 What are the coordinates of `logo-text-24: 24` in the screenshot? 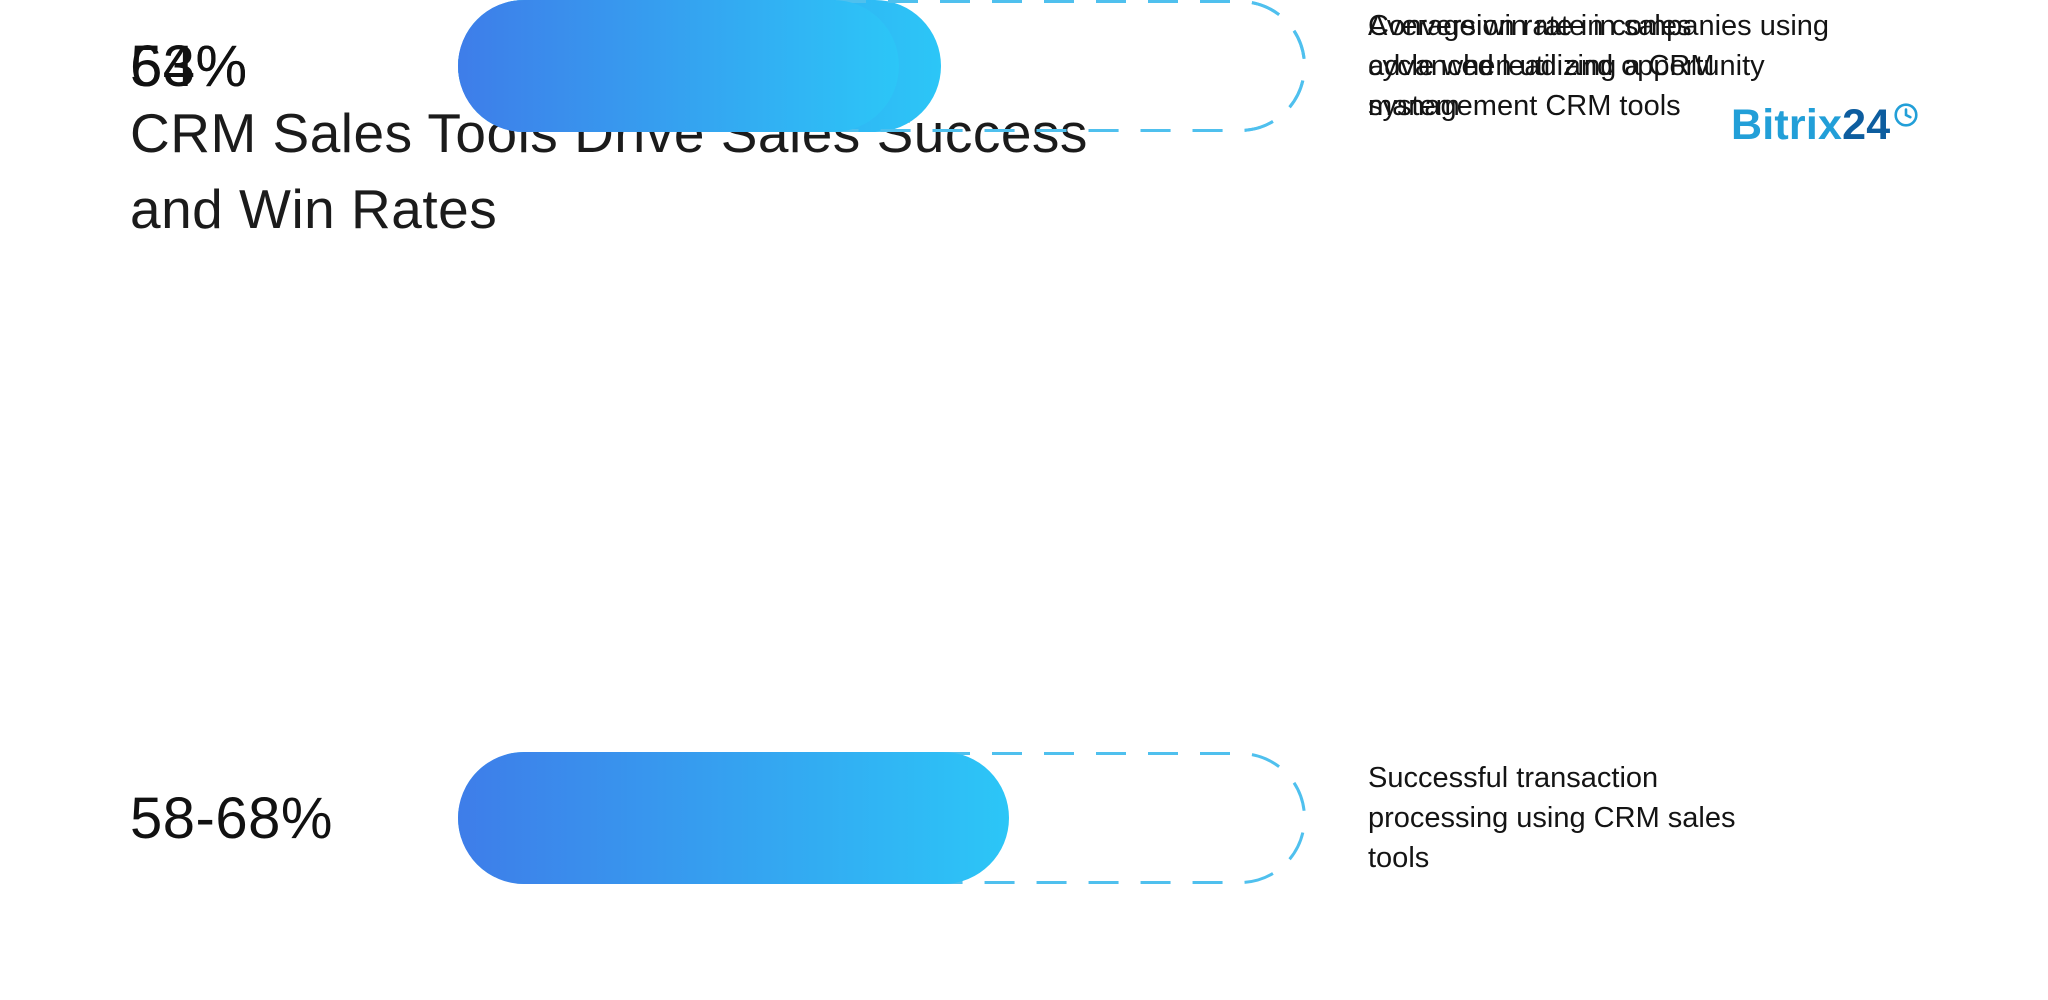 It's located at (1866, 125).